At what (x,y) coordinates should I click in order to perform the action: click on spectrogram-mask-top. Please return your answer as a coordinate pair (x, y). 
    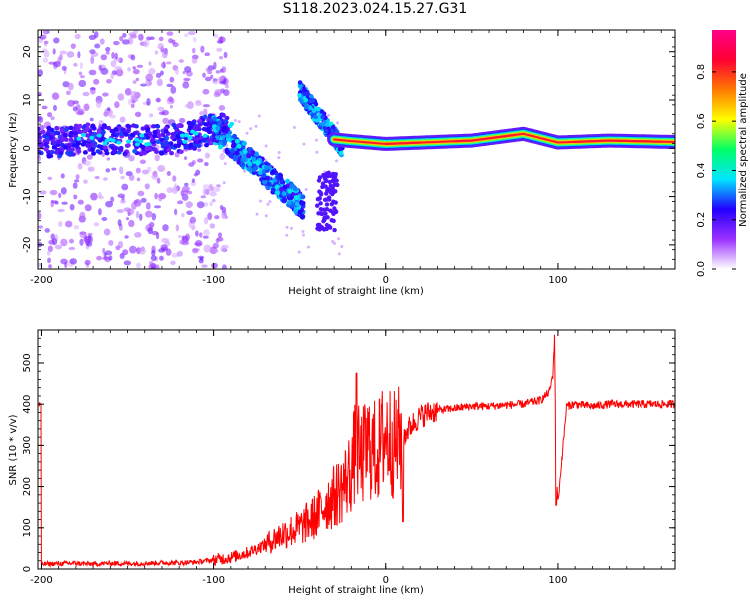
    Looking at the image, I should click on (355, 25).